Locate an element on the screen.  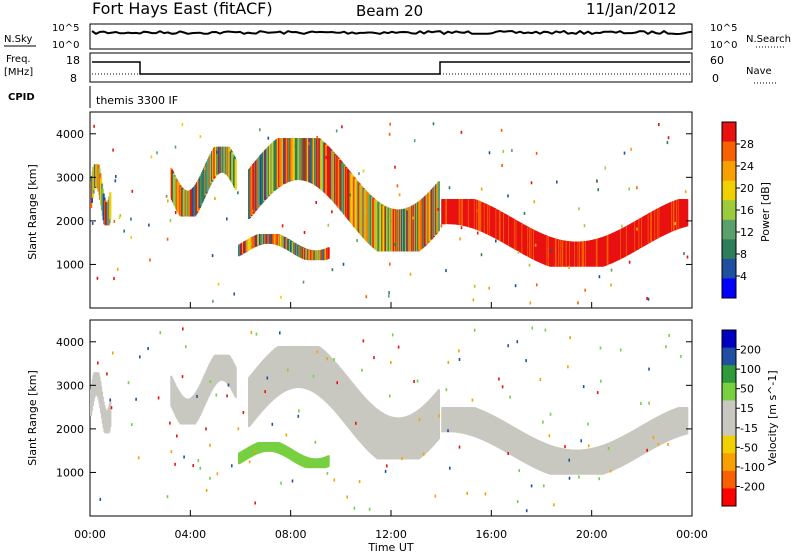
range-tick-label: 1000 is located at coordinates (70, 472).